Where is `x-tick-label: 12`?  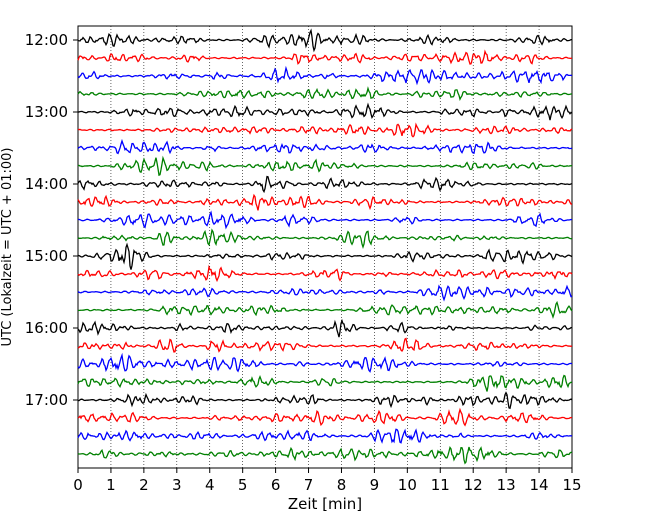 x-tick-label: 12 is located at coordinates (473, 485).